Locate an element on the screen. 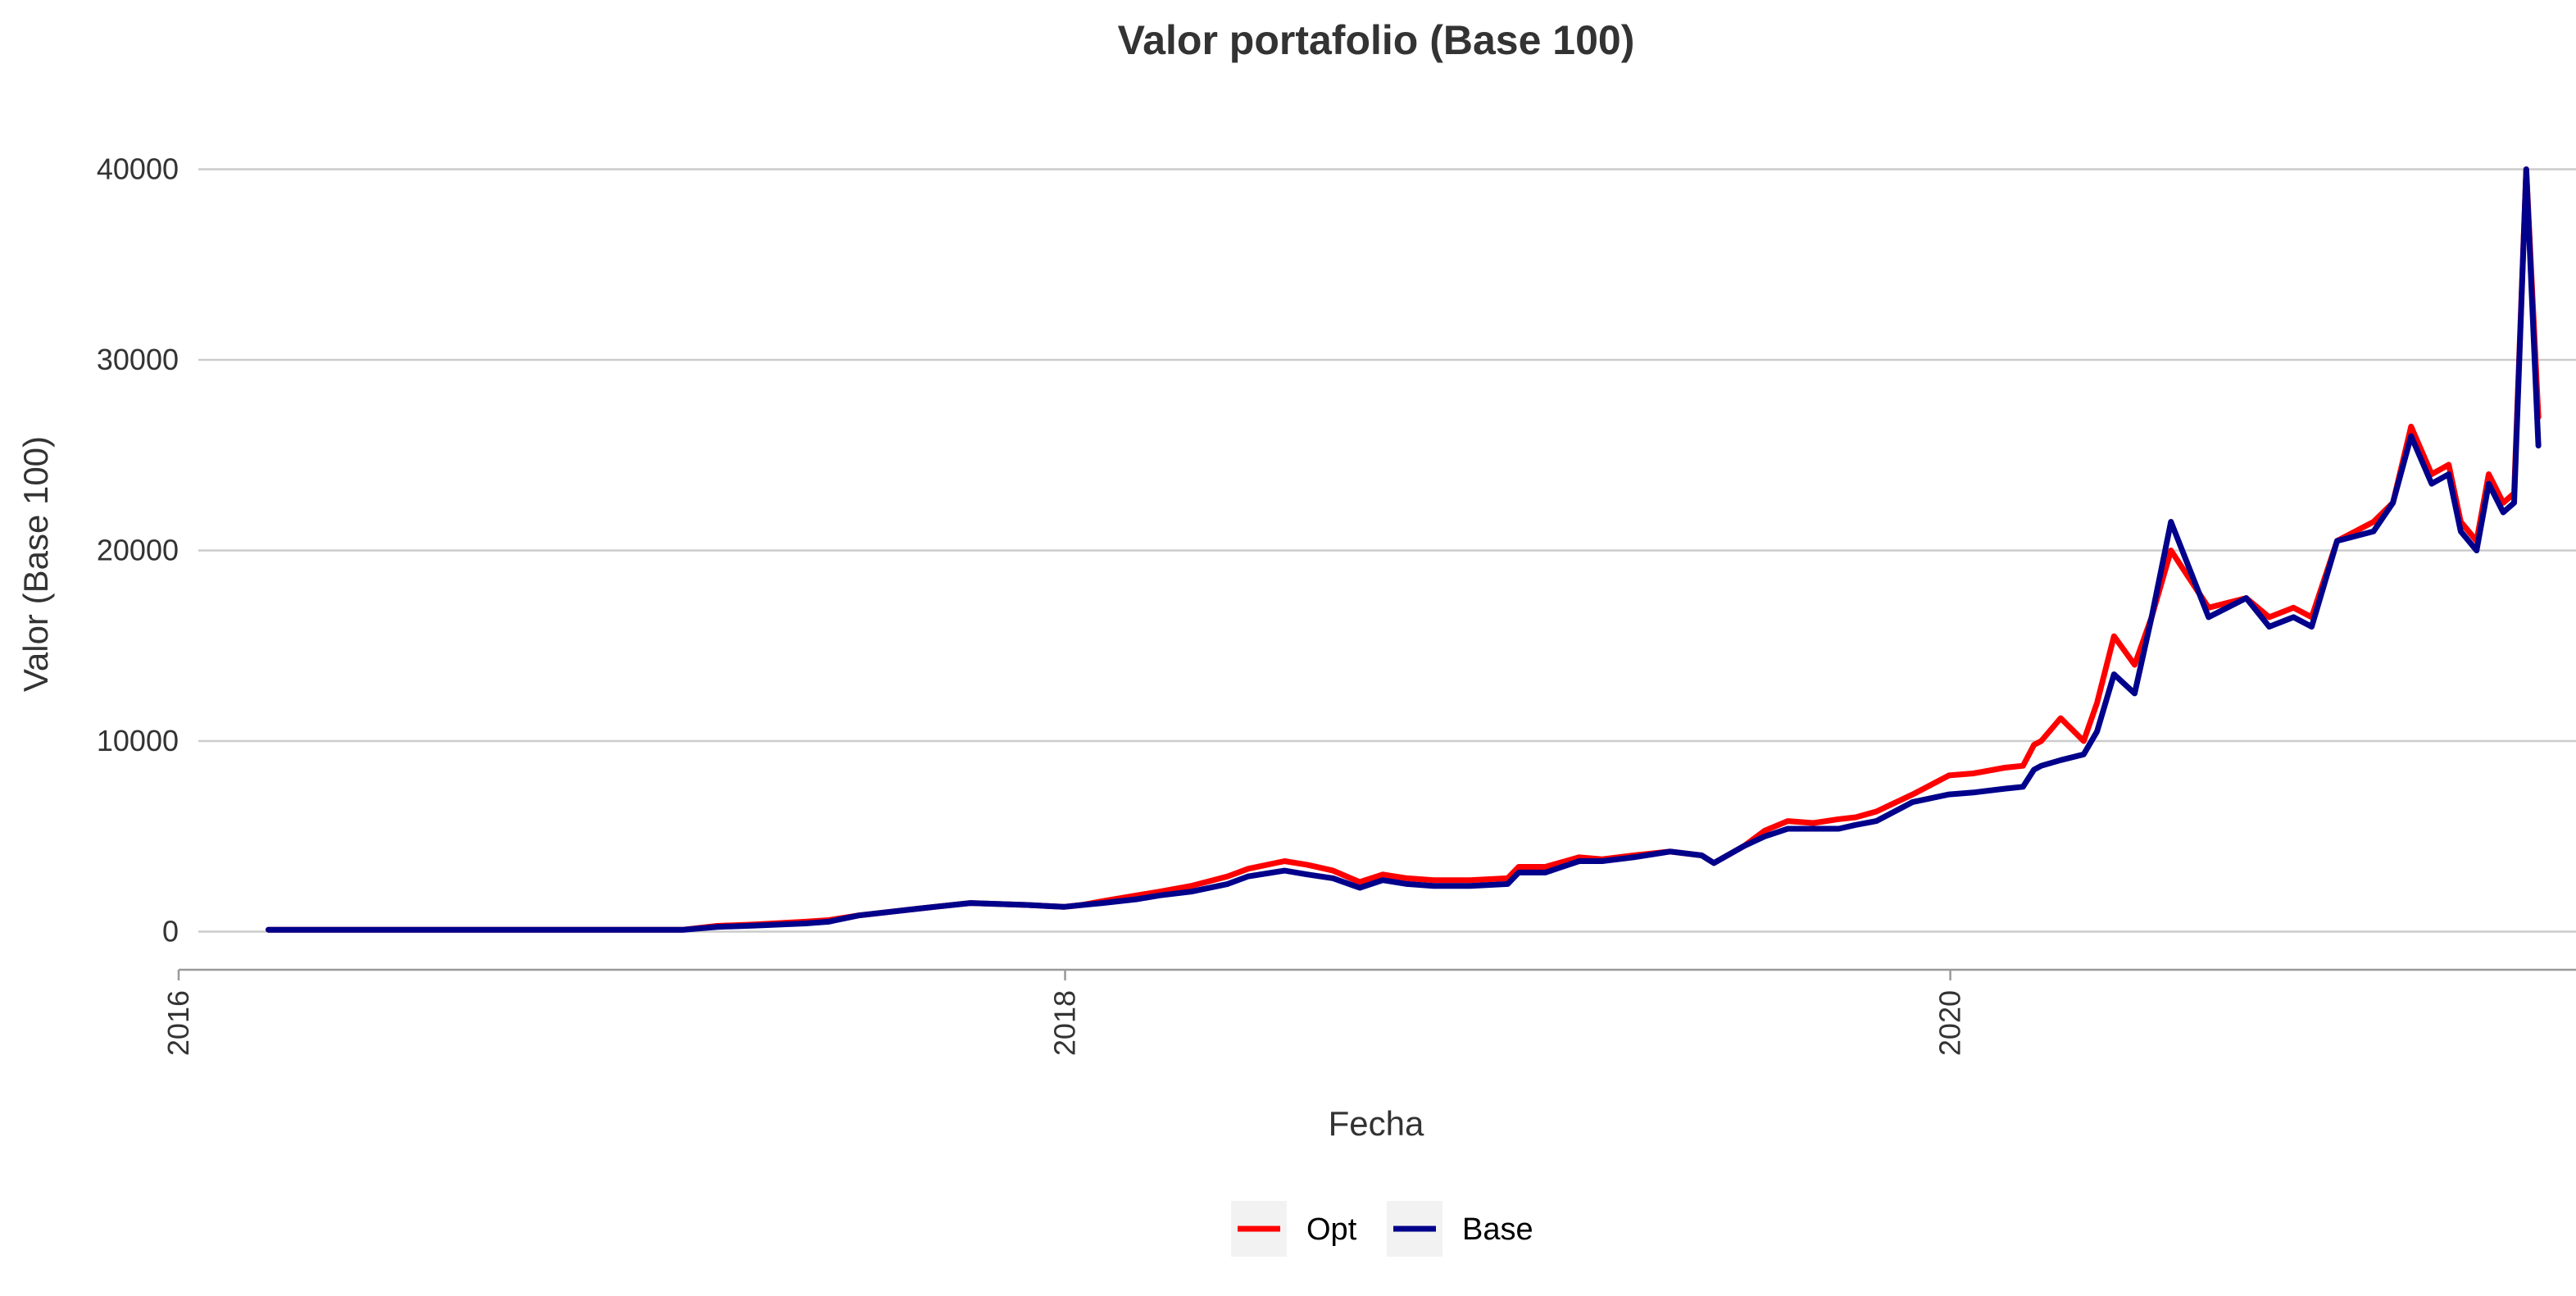  y-tick-label: 0 is located at coordinates (170, 931).